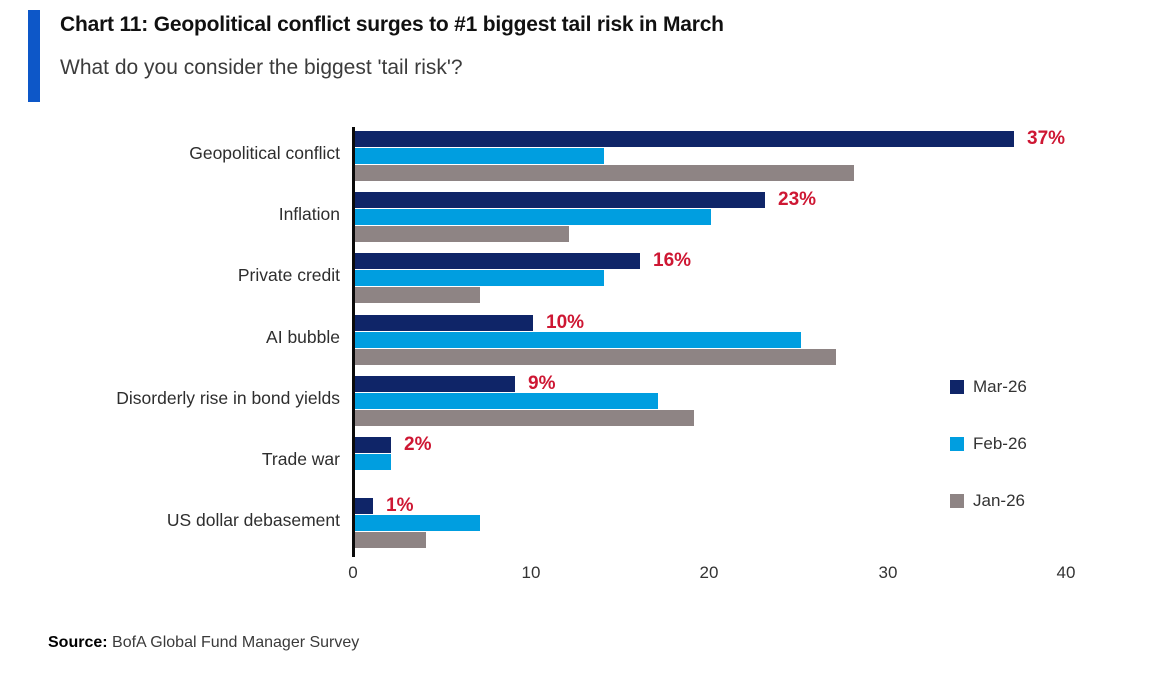  I want to click on bar-value-label: 1%, so click(400, 505).